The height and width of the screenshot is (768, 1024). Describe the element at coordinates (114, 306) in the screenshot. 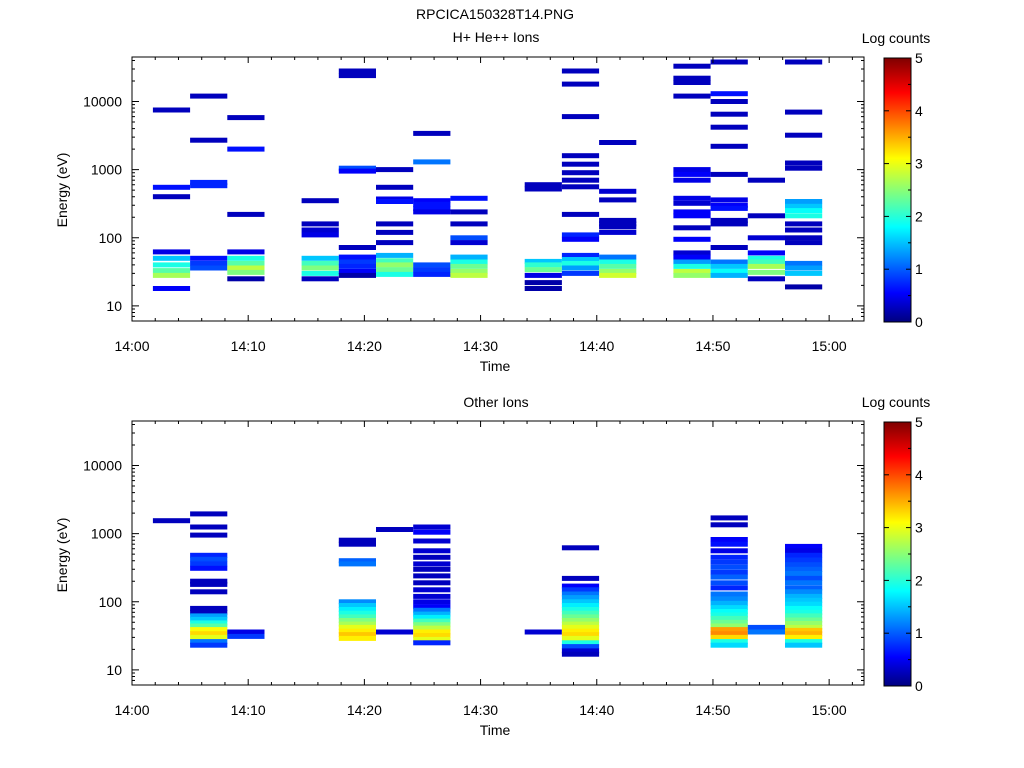

I see `y-tick-label: 10` at that location.